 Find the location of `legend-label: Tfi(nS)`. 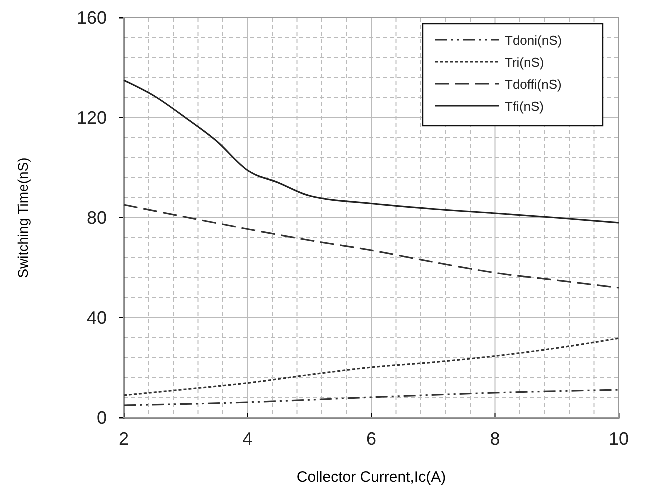

legend-label: Tfi(nS) is located at coordinates (524, 106).